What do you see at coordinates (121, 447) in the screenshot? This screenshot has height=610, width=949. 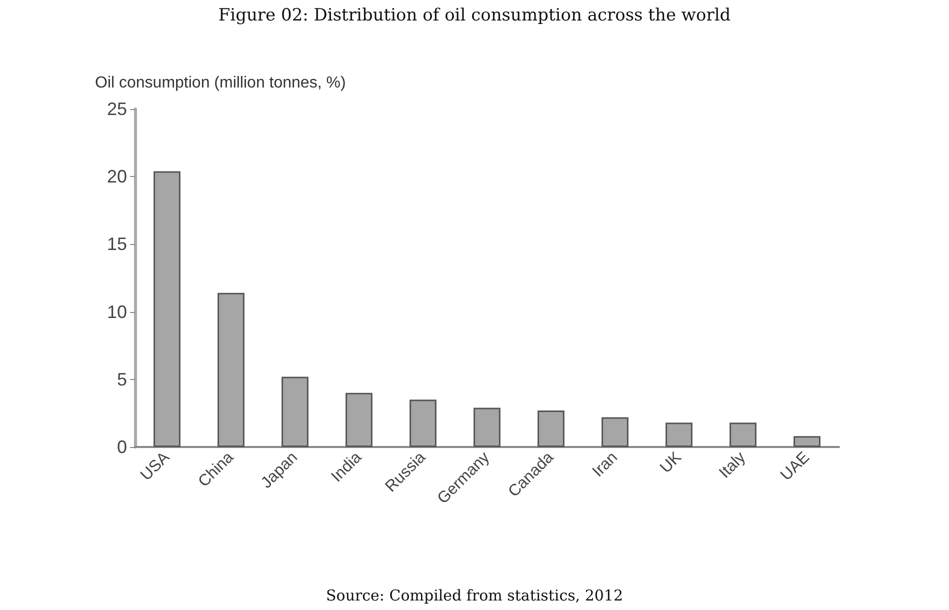 I see `y-tick-label: 0` at bounding box center [121, 447].